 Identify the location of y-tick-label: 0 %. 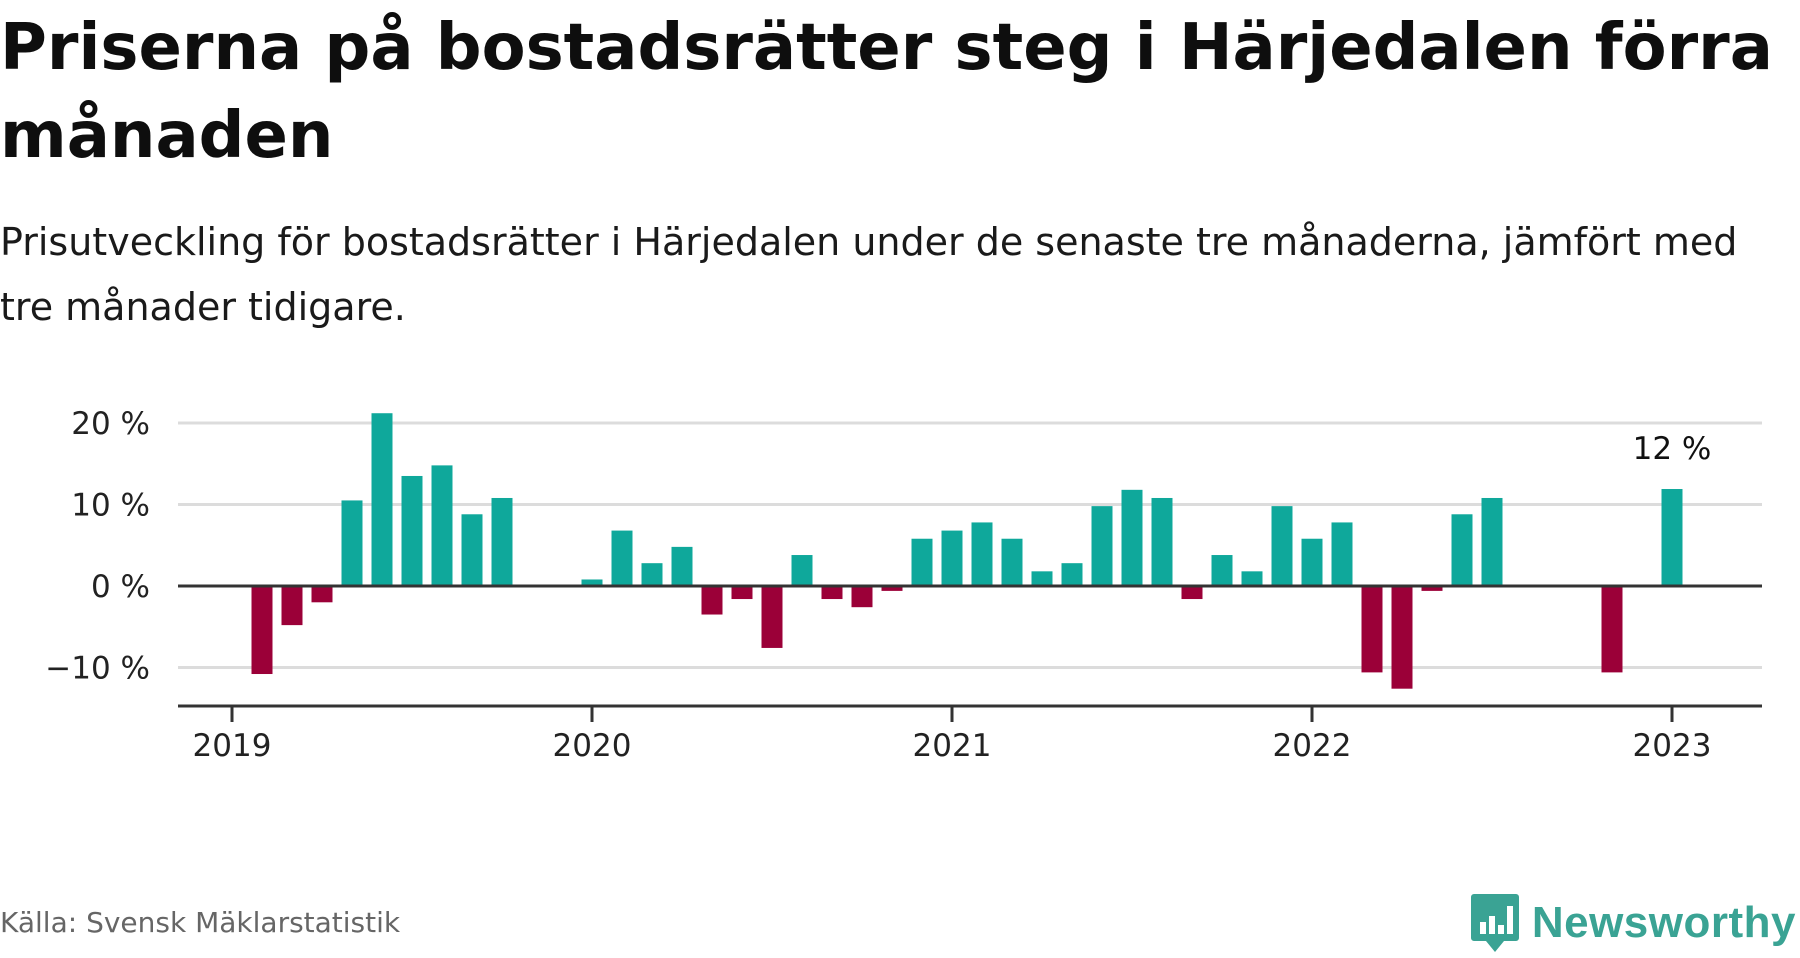
(120, 587).